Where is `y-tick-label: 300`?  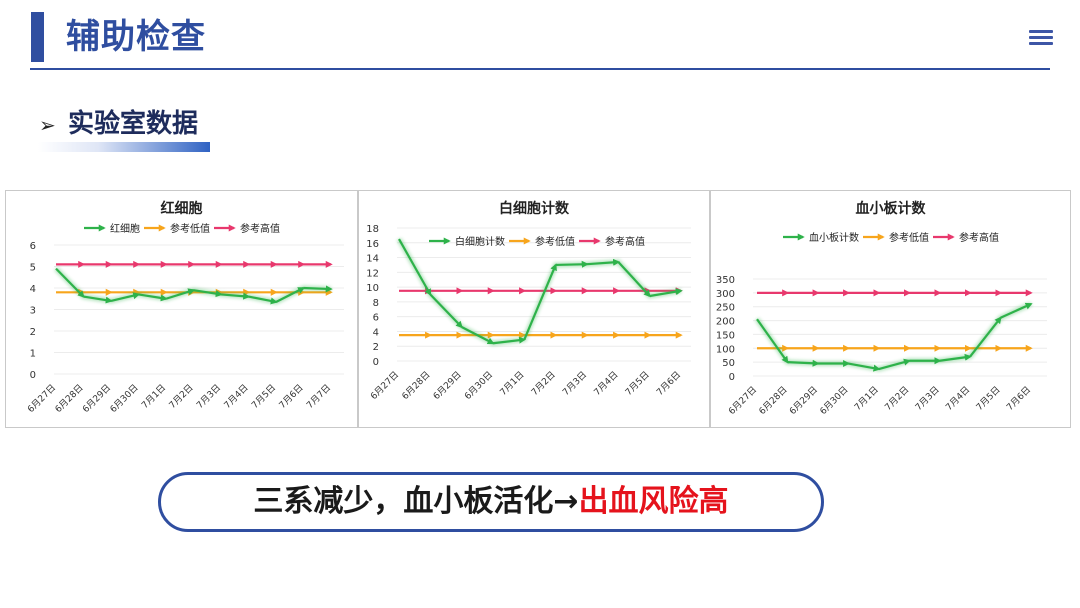 y-tick-label: 300 is located at coordinates (725, 294).